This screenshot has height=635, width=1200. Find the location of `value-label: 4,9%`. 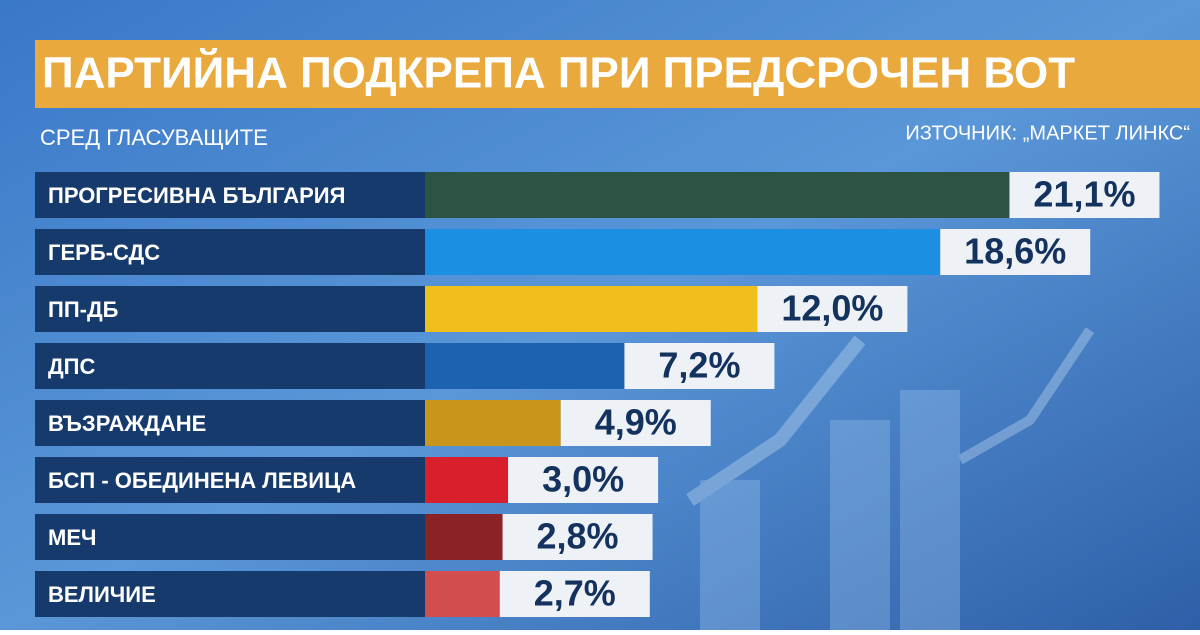

value-label: 4,9% is located at coordinates (636, 422).